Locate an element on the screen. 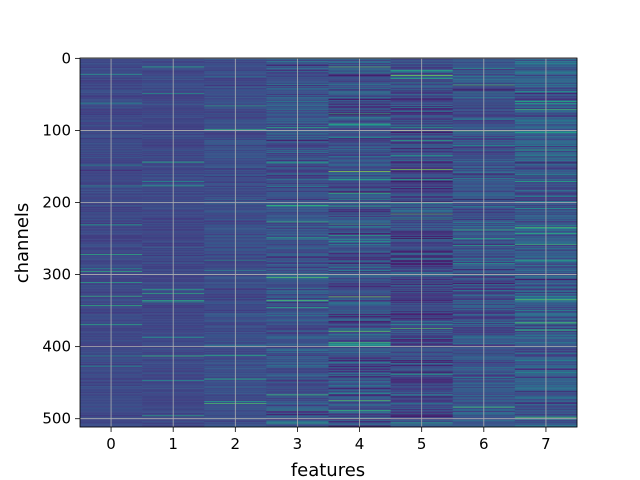  x-axis-ticks: 0 1 2 3 4 5 6 7 is located at coordinates (328, 440).